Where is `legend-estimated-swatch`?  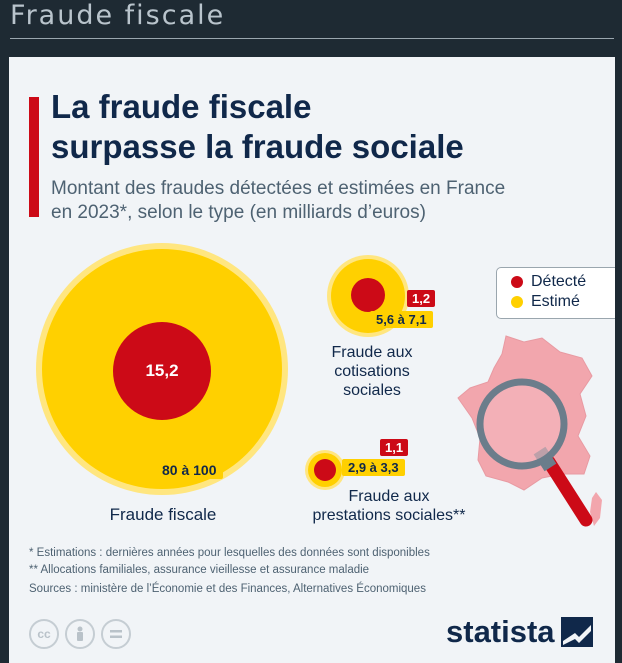
legend-estimated-swatch is located at coordinates (517, 302).